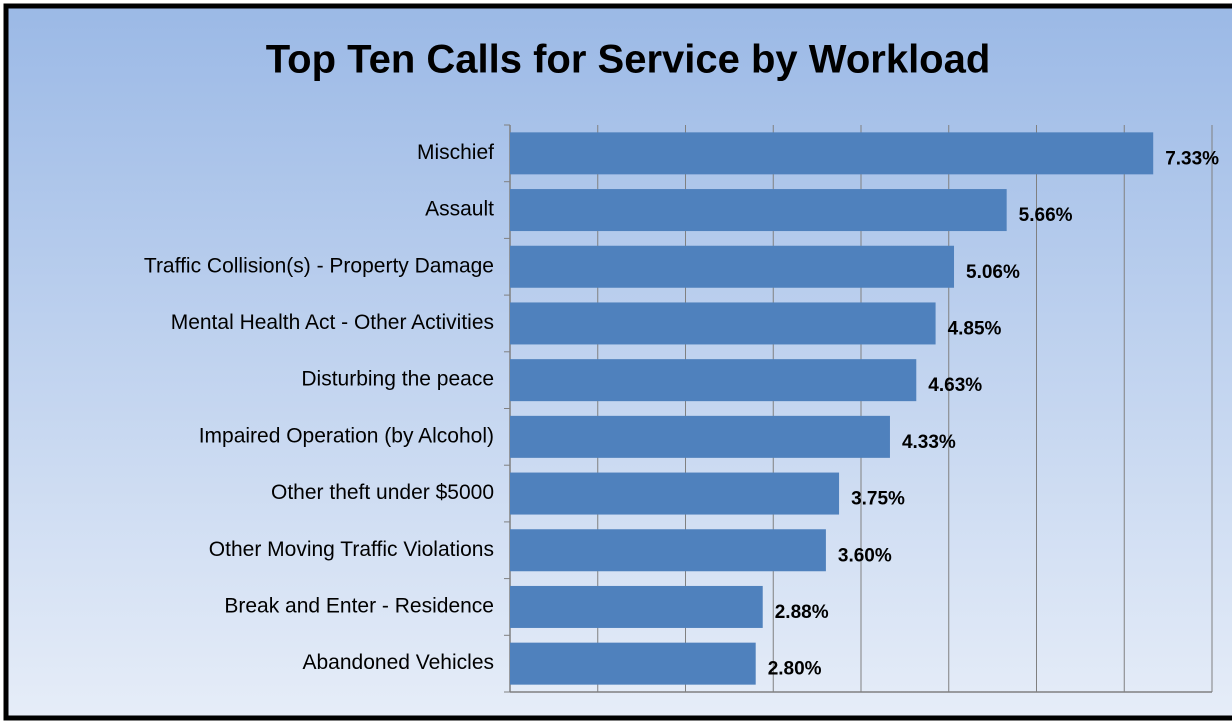 Image resolution: width=1232 pixels, height=724 pixels. I want to click on y-tick-label: Abandoned Vehicles, so click(399, 662).